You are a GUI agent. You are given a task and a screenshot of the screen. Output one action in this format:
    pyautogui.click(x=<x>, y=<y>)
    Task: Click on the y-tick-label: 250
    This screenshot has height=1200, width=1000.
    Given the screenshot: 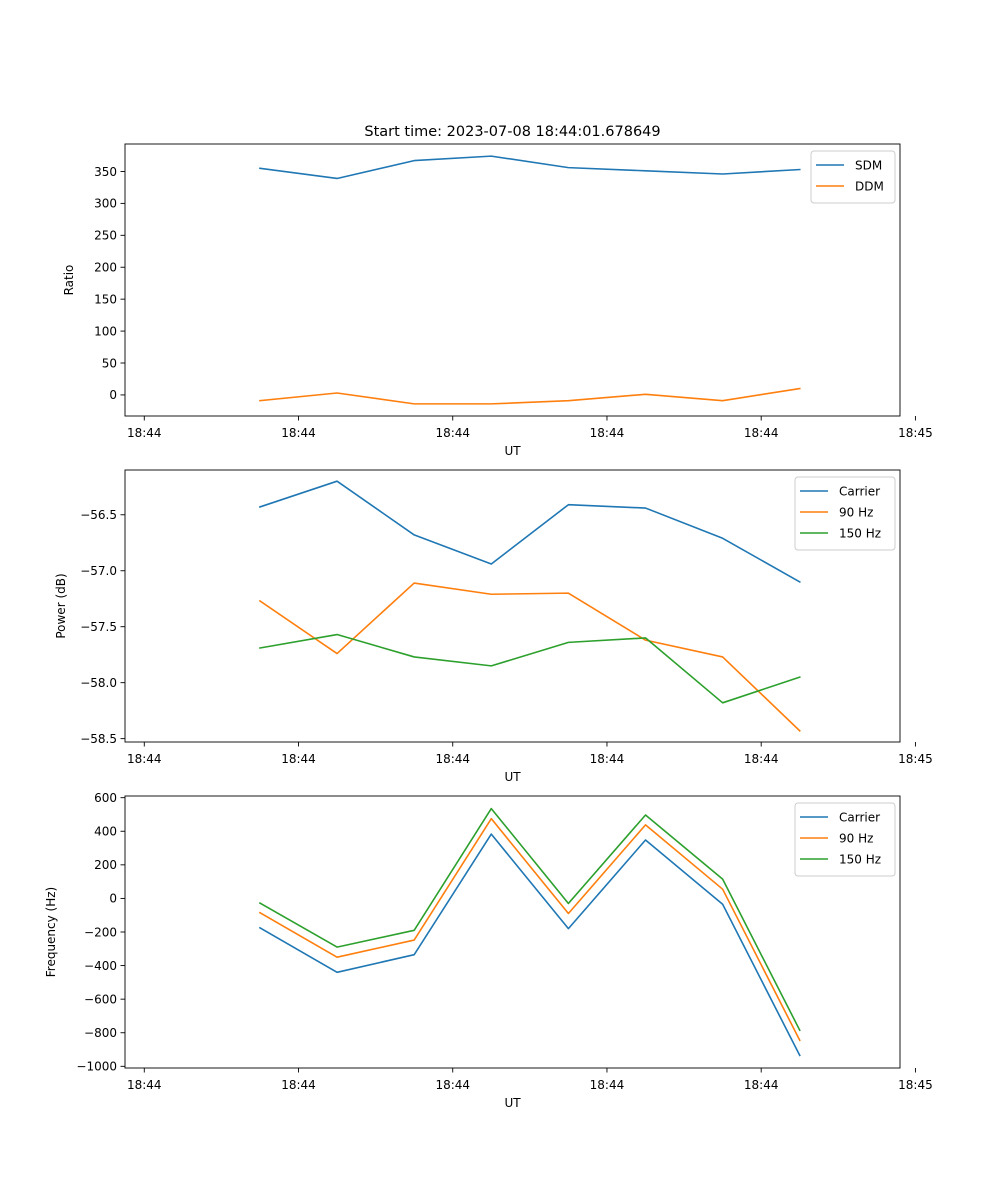 What is the action you would take?
    pyautogui.click(x=105, y=236)
    